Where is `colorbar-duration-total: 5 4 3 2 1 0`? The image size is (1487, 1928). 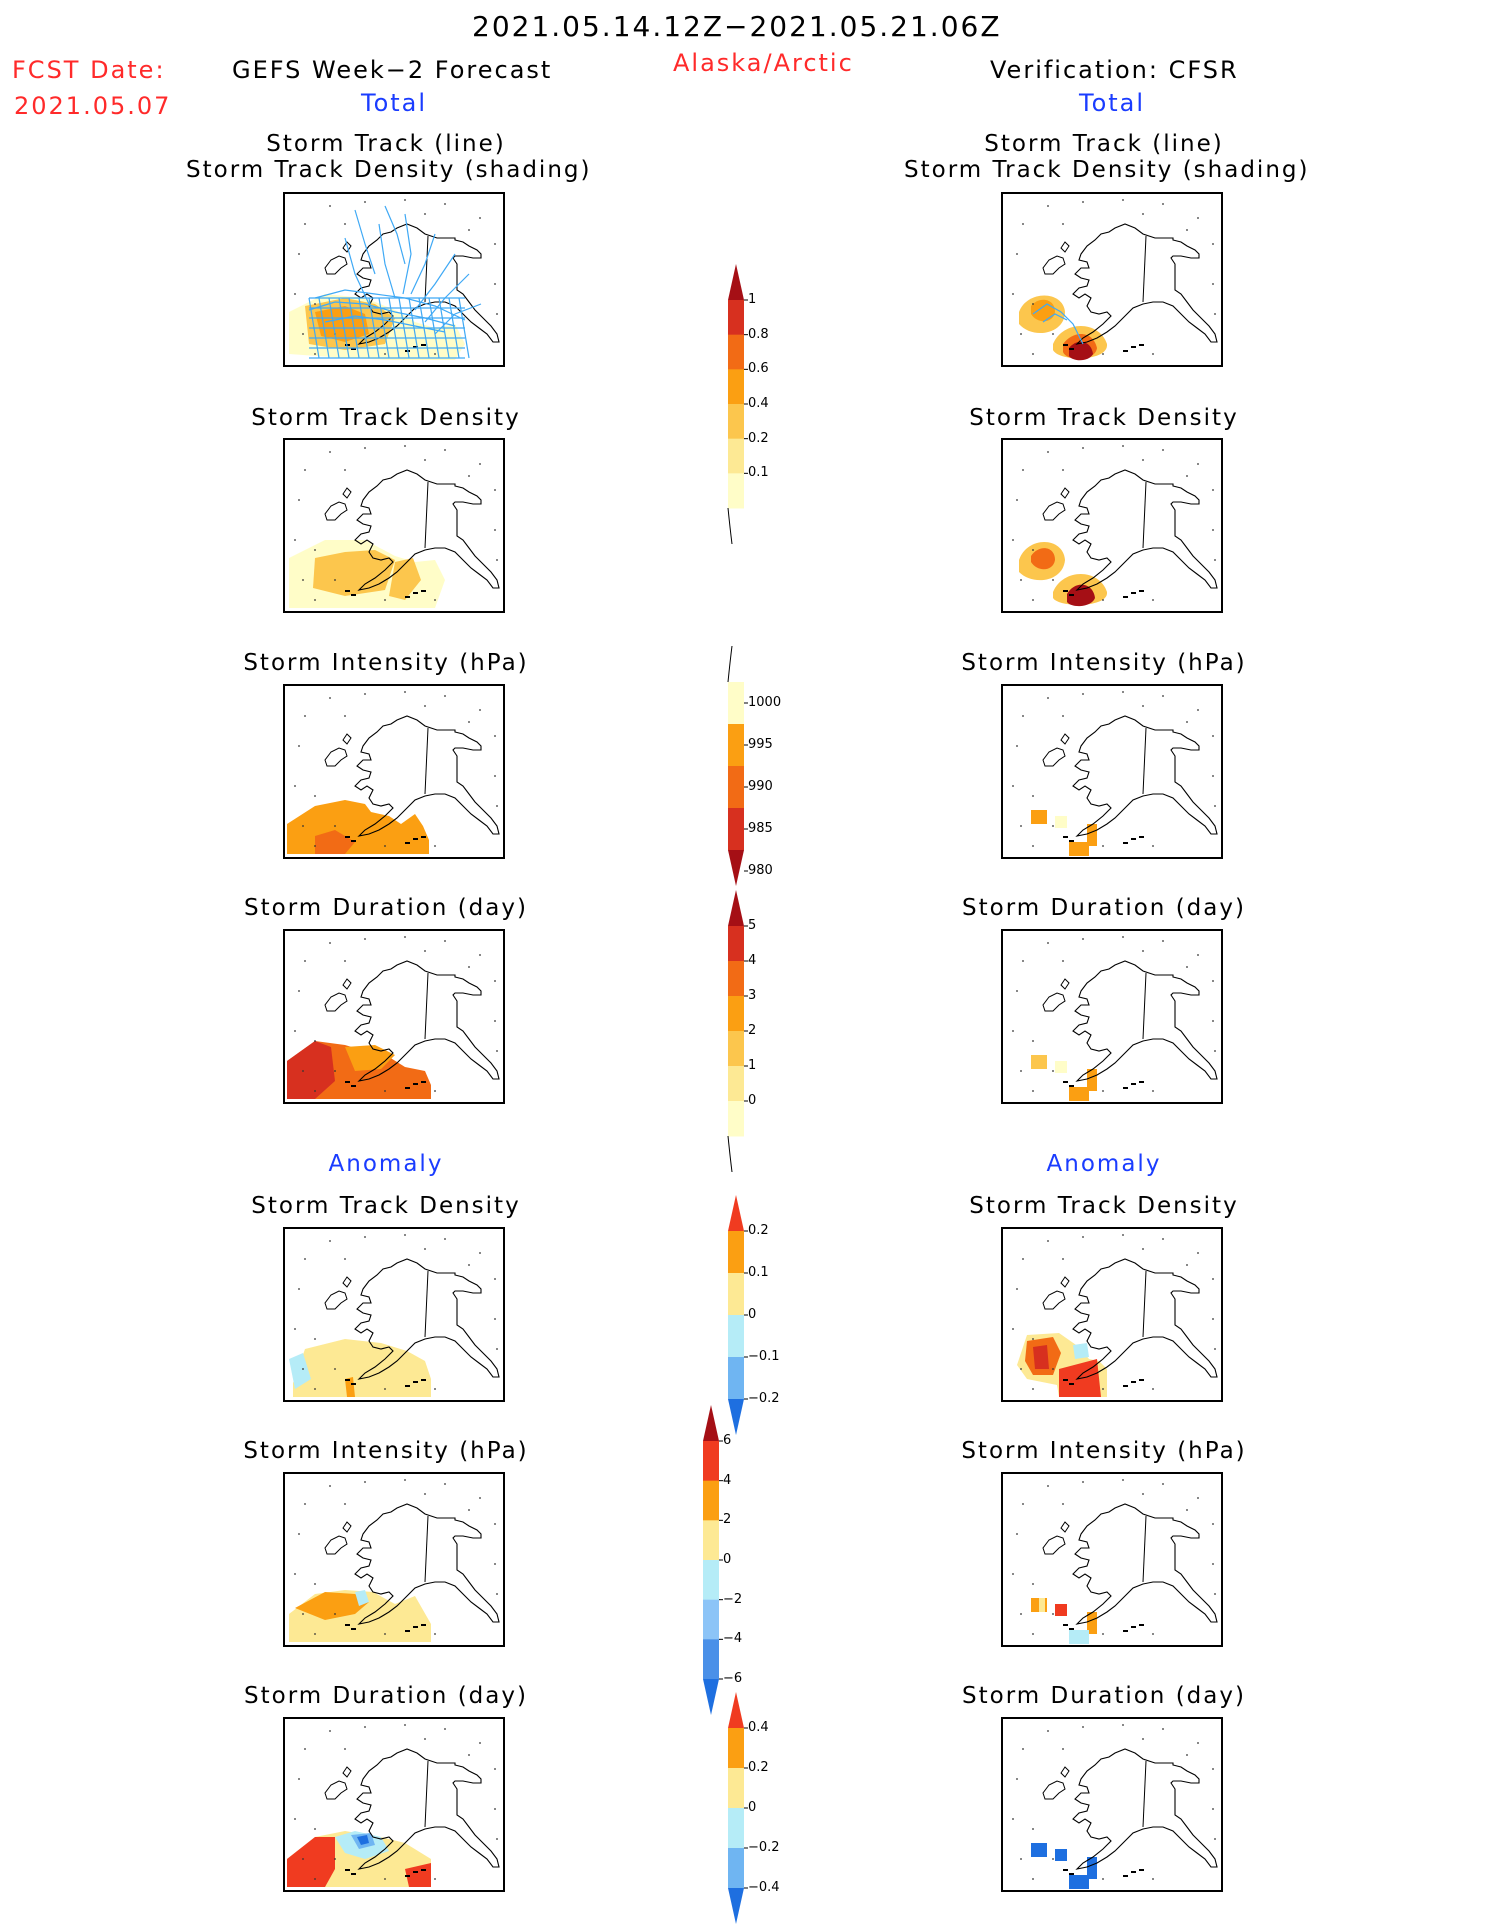
colorbar-duration-total: 5 4 3 2 1 0 is located at coordinates (762, 1031).